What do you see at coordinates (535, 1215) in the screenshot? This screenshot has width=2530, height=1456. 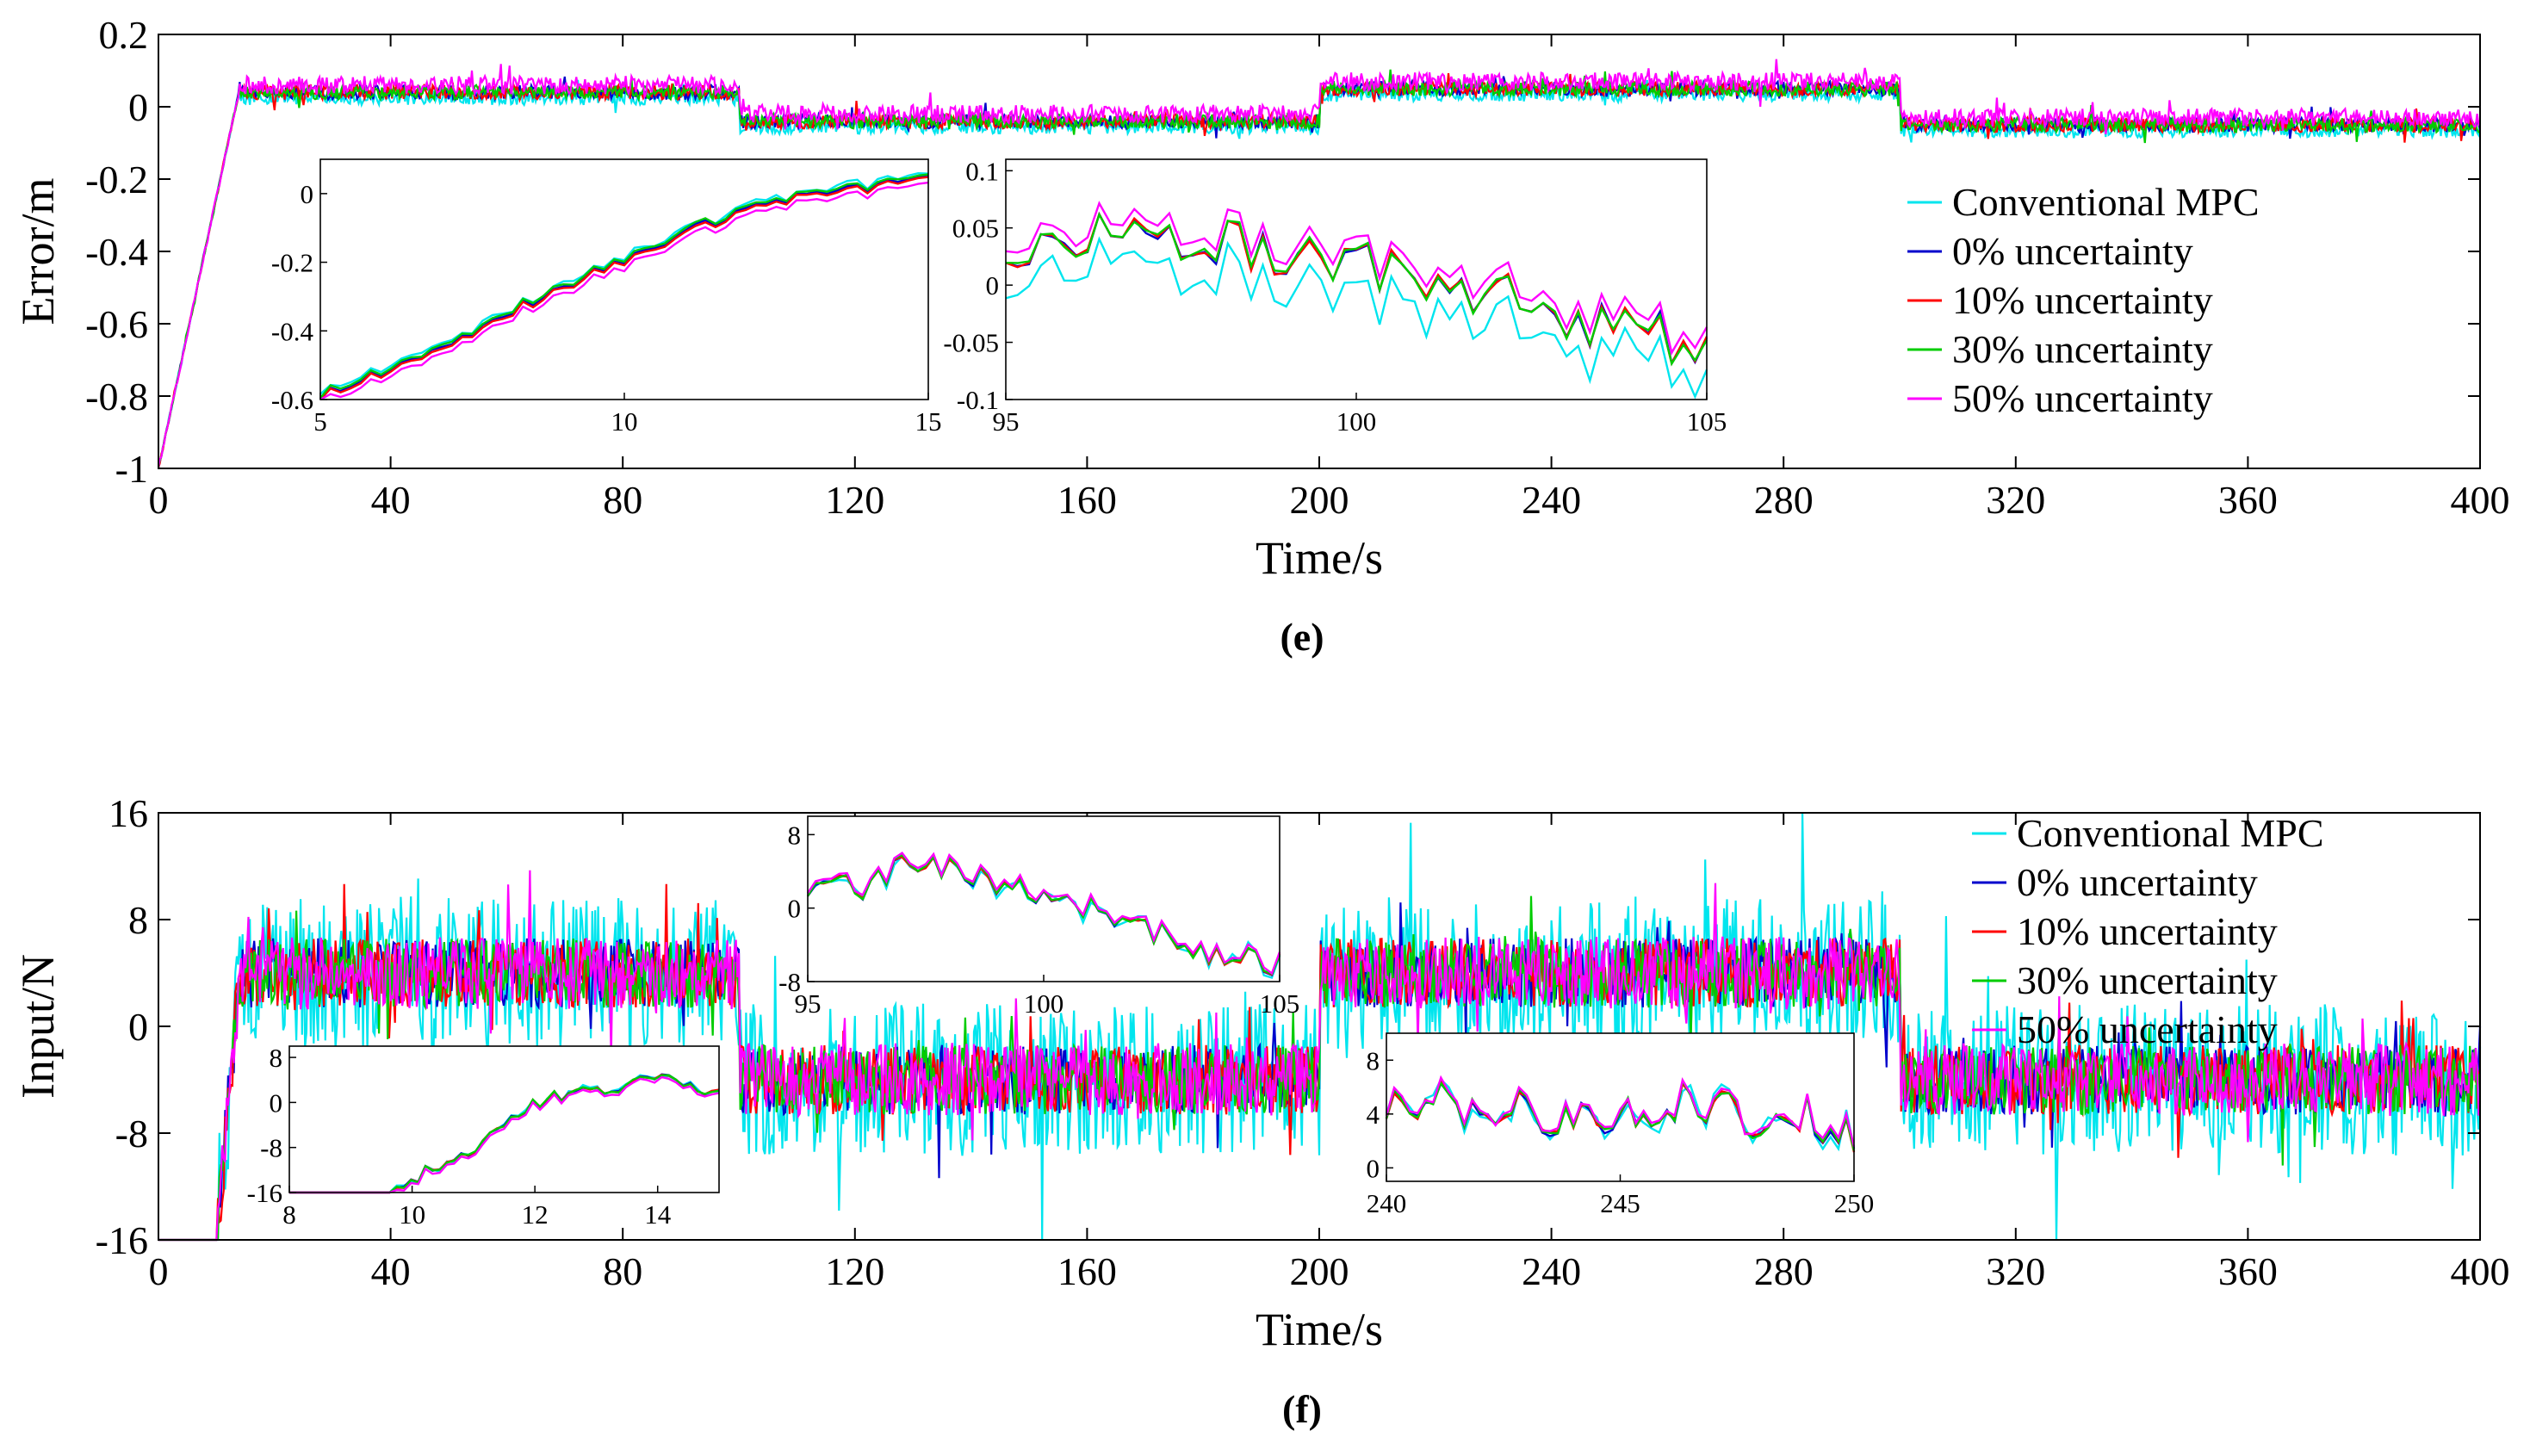 I see `inset-x-tick-label: 12` at bounding box center [535, 1215].